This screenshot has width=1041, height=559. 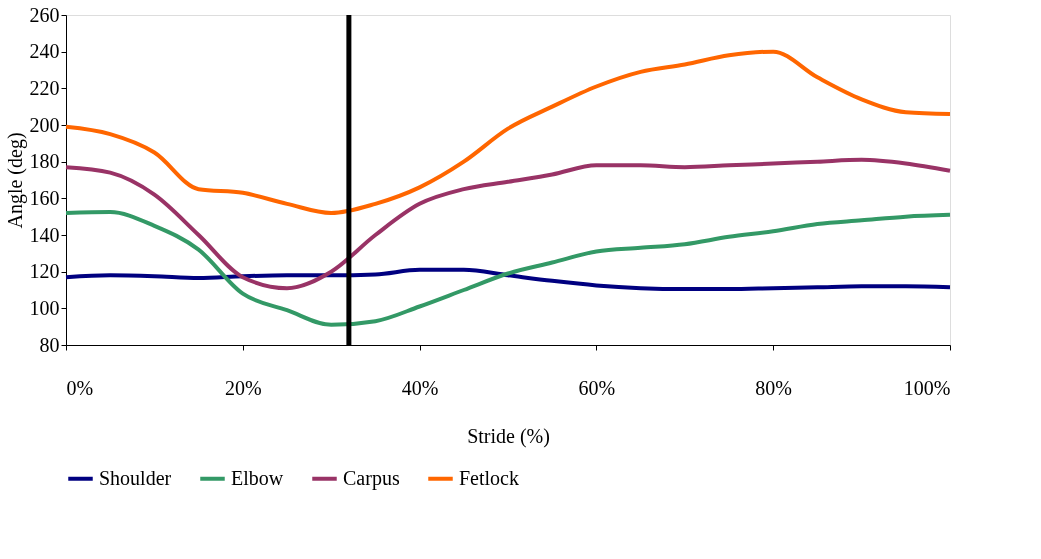 I want to click on y-tick-label: 160, so click(x=44, y=197).